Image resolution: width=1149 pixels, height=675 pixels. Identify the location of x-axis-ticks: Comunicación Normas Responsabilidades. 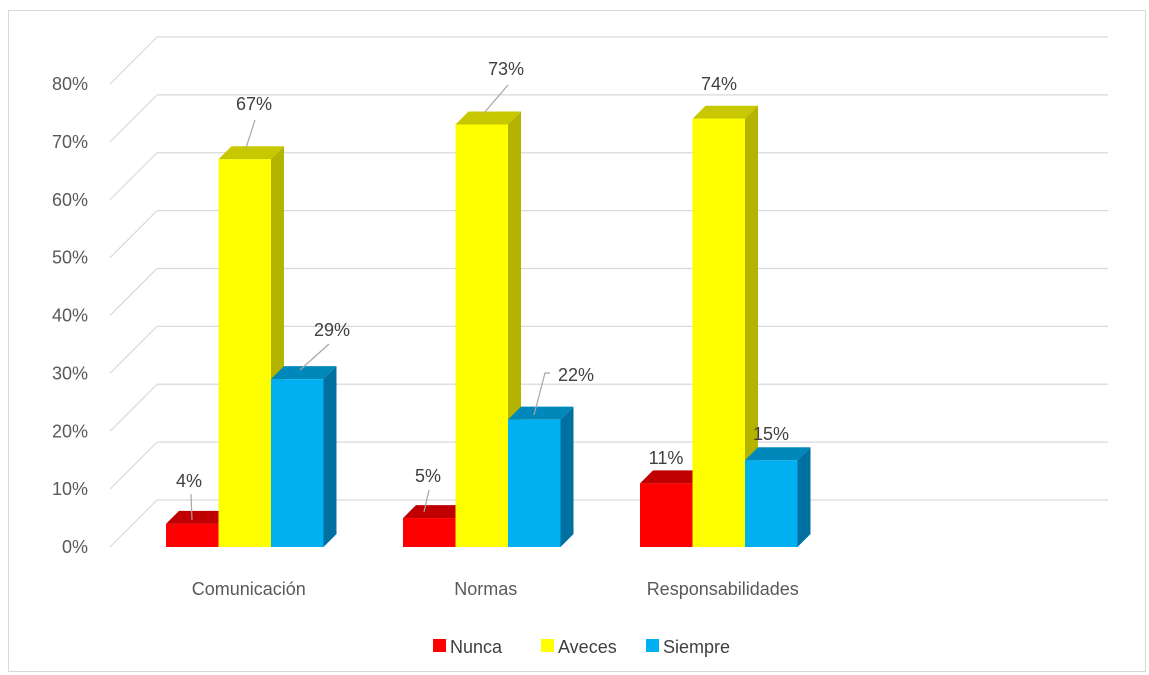
(495, 589).